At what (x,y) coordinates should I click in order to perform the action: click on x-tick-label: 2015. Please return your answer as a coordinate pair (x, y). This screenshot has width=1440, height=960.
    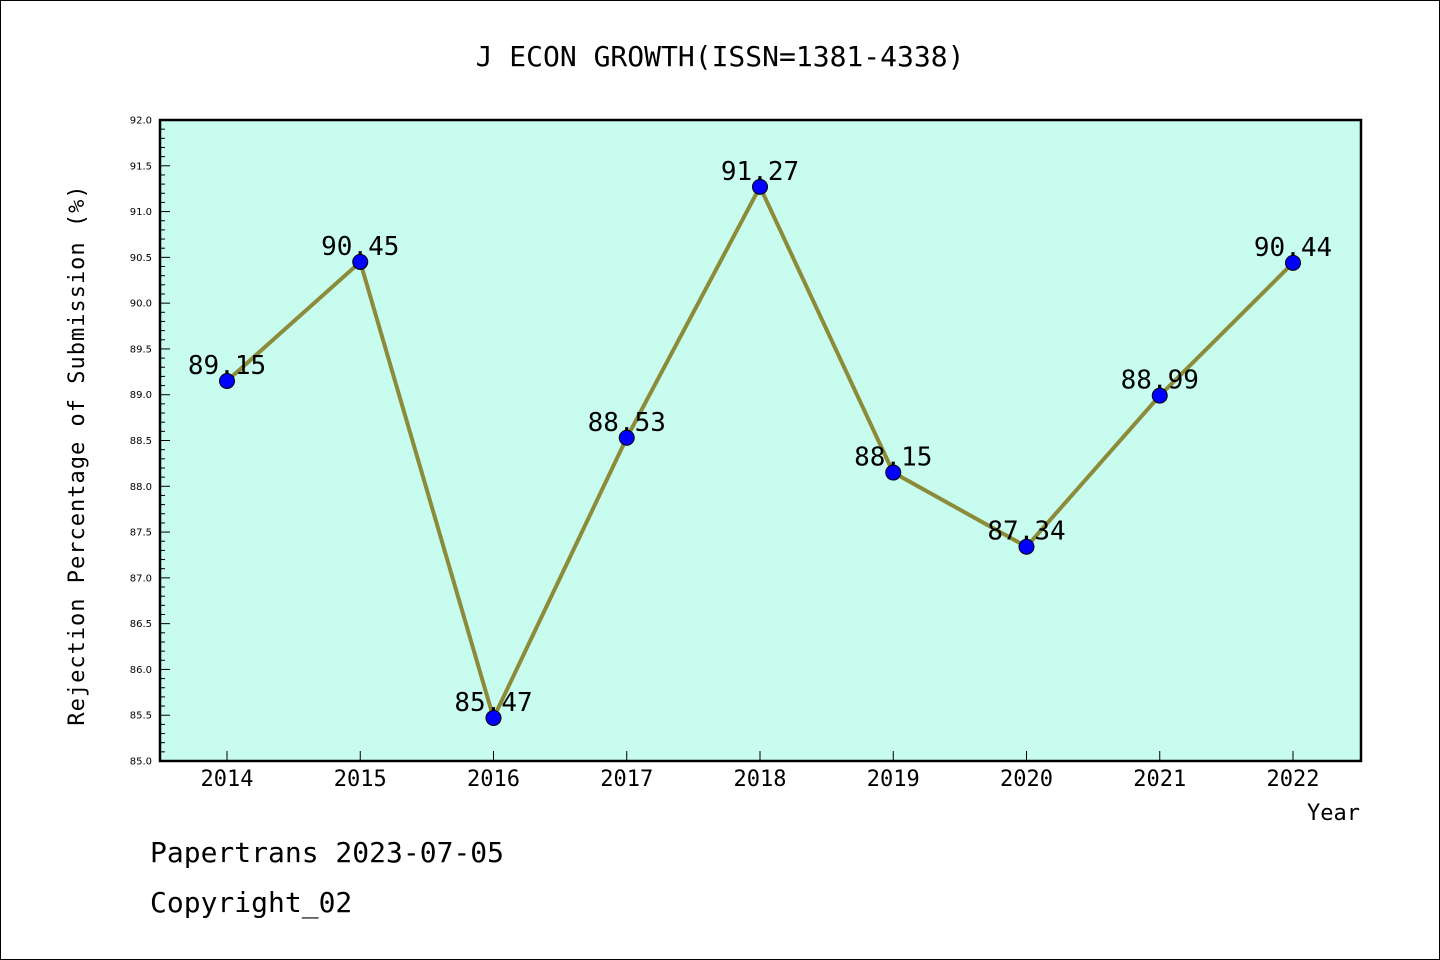
    Looking at the image, I should click on (360, 779).